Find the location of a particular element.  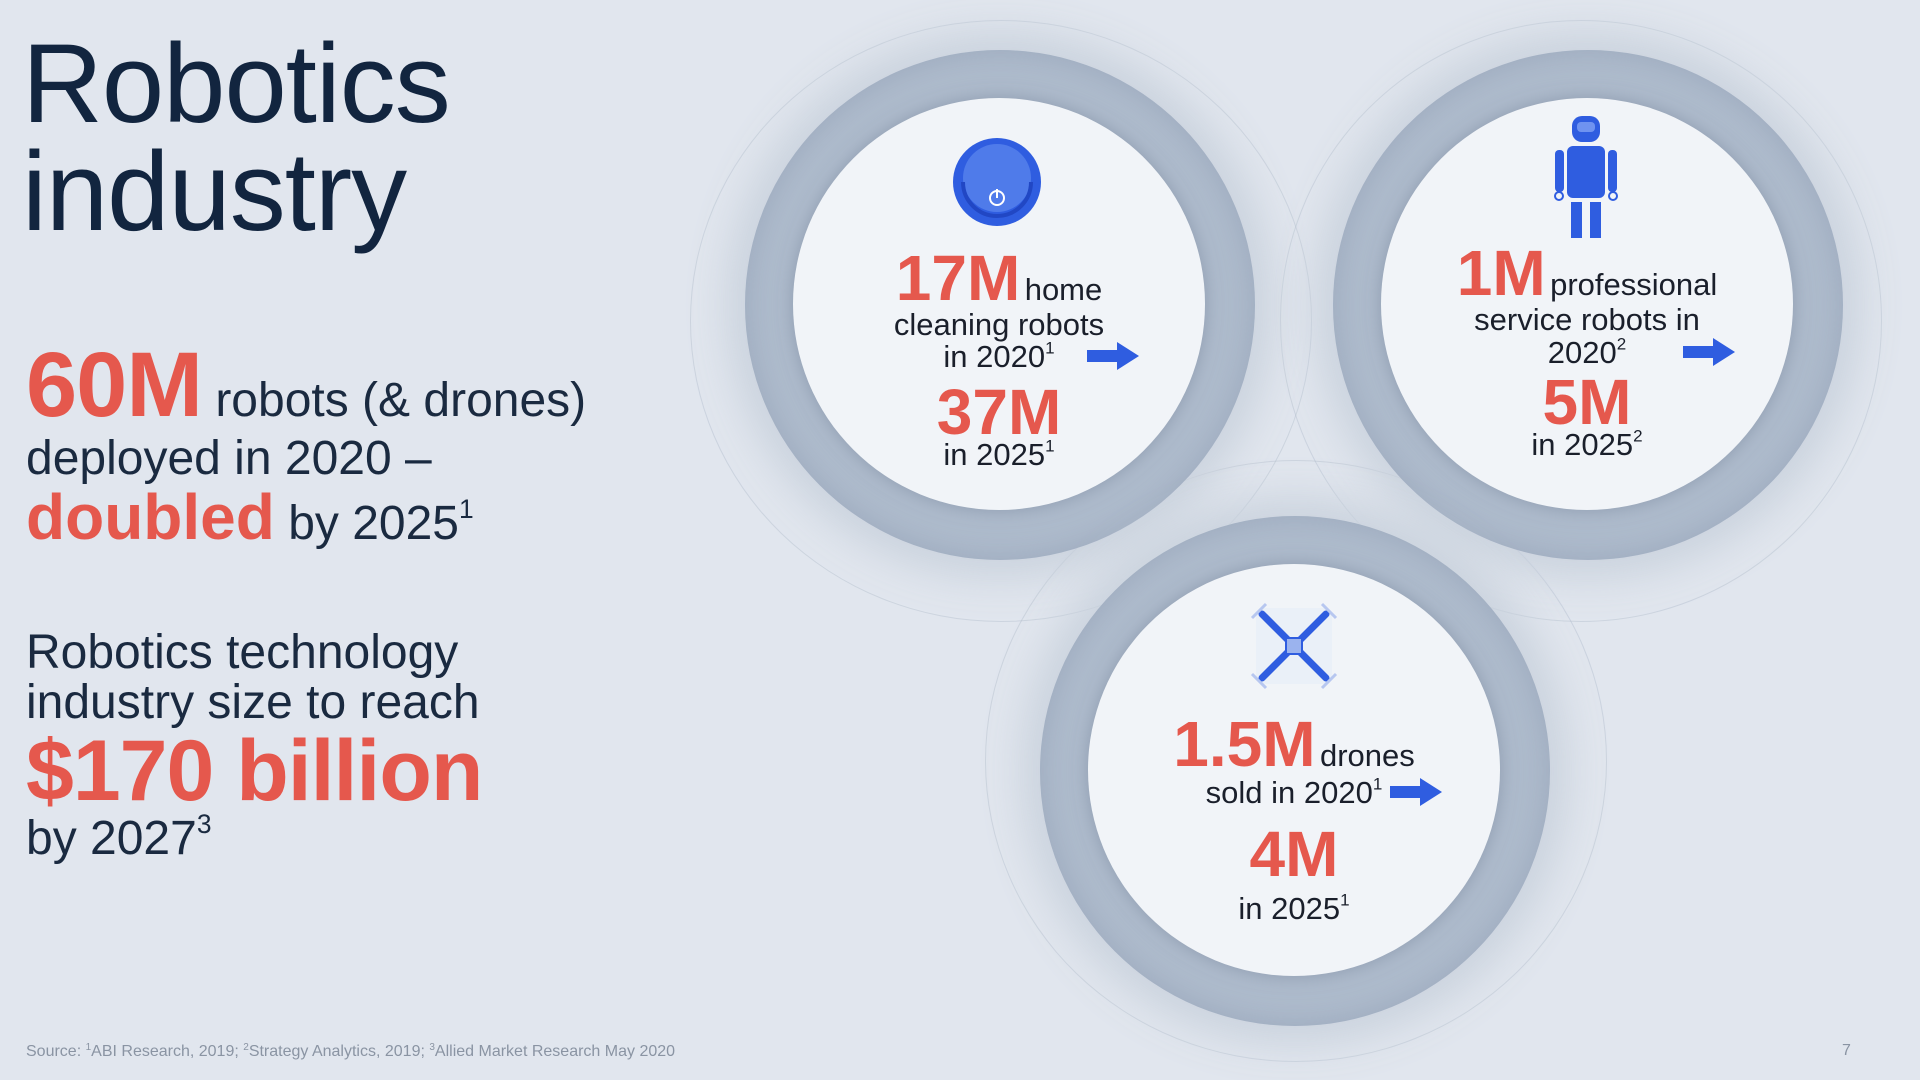

drones-label-1: drones is located at coordinates (1367, 755).